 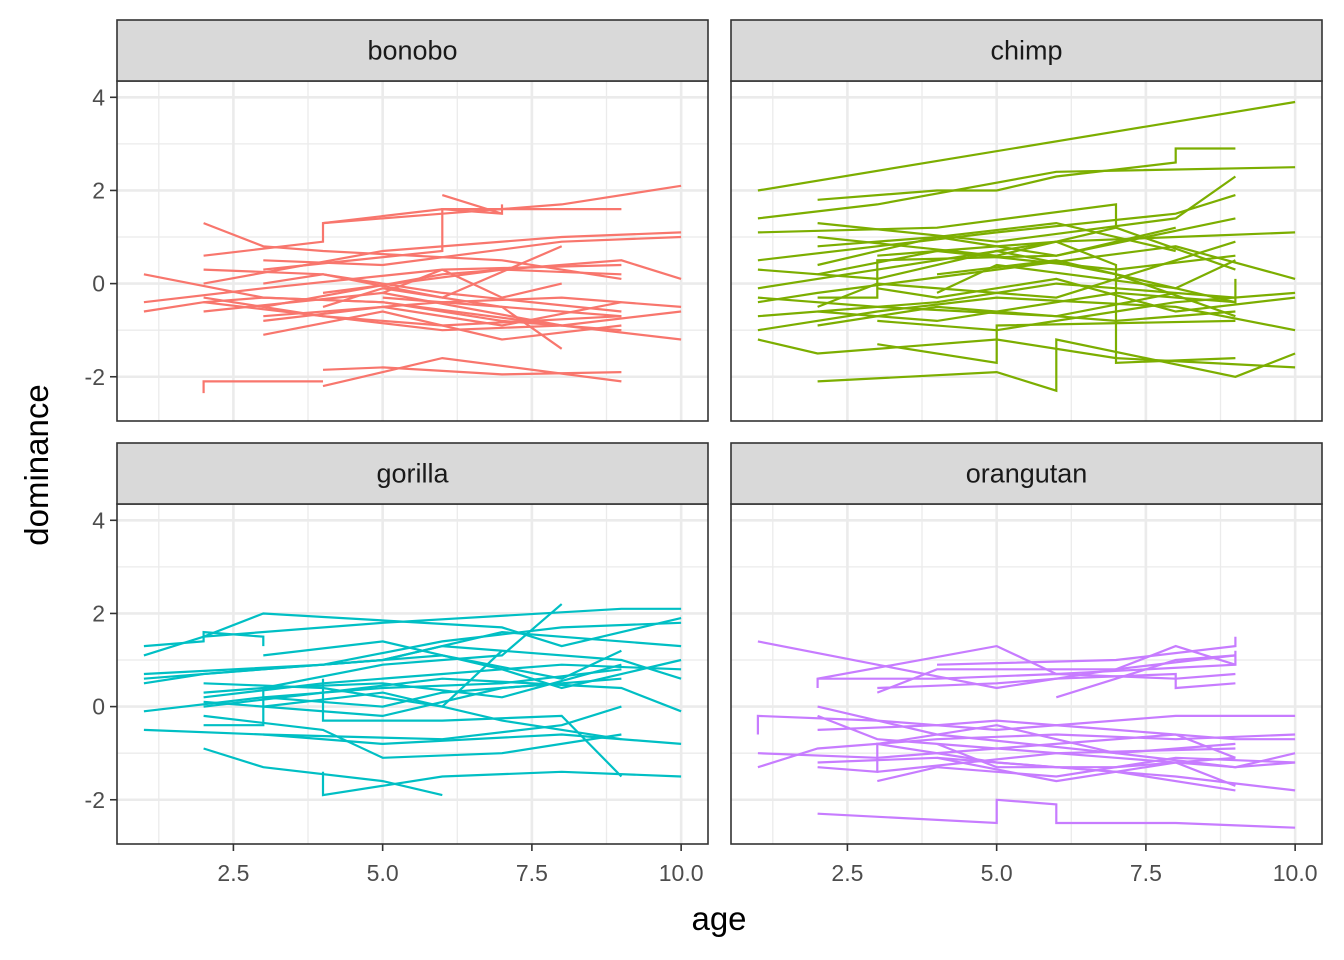 What do you see at coordinates (412, 474) in the screenshot?
I see `strip-label-gorilla: gorilla` at bounding box center [412, 474].